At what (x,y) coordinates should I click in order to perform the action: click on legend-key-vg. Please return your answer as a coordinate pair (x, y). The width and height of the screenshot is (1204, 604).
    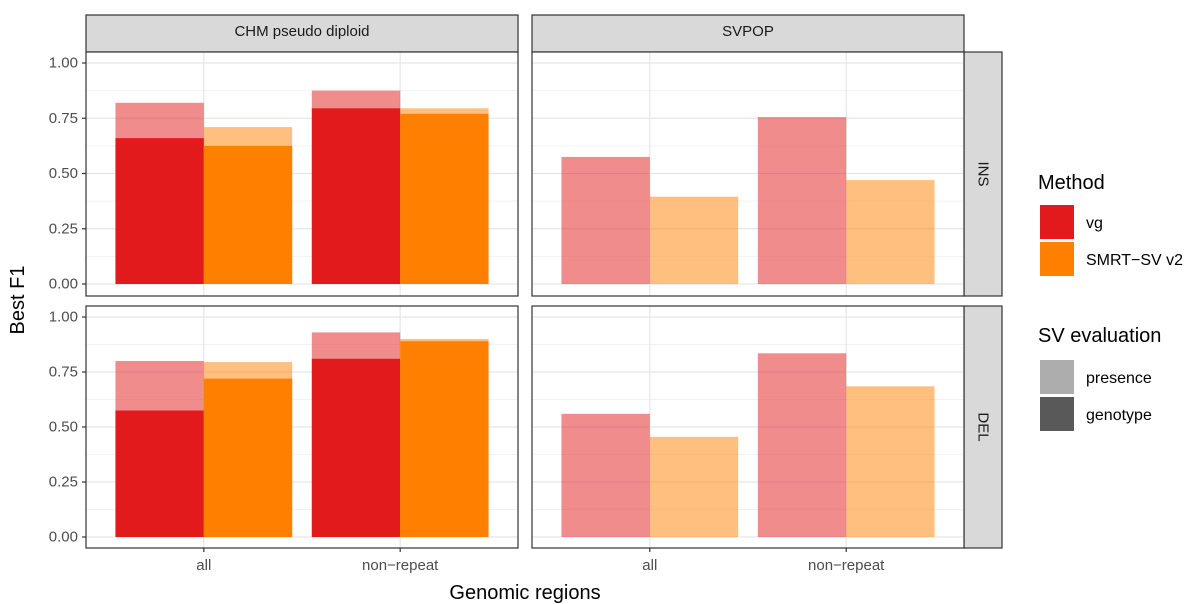
    Looking at the image, I should click on (1057, 222).